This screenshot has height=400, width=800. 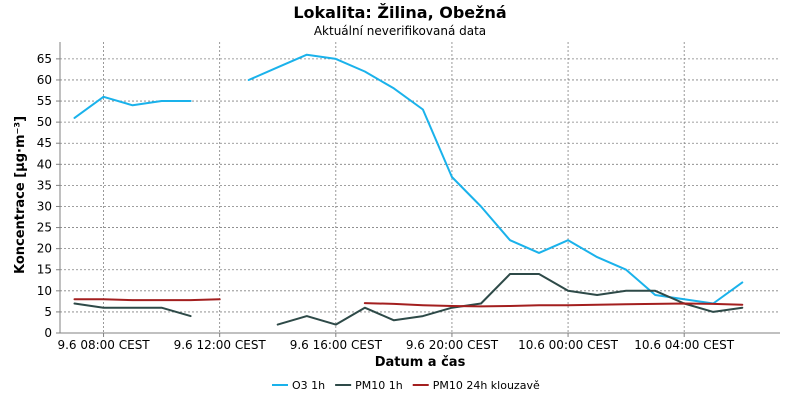 I want to click on legend-item: O3 1h, so click(x=298, y=385).